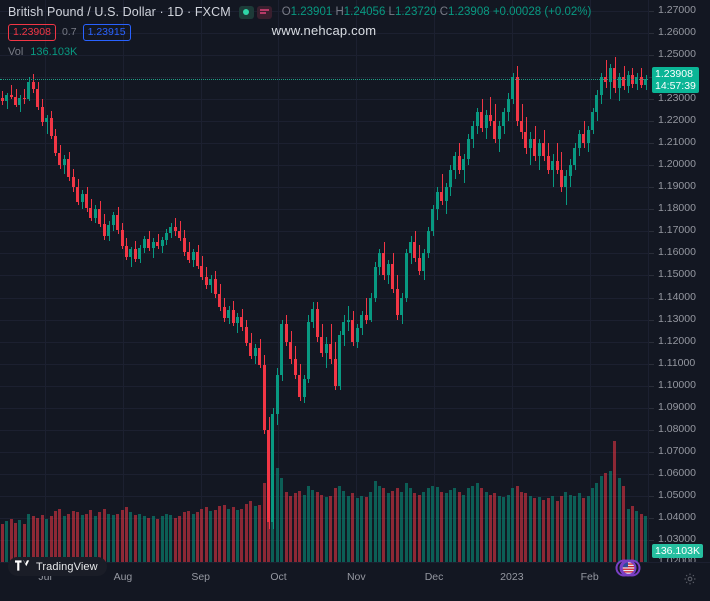  What do you see at coordinates (57, 566) in the screenshot?
I see `tradingview-logo: TradingView` at bounding box center [57, 566].